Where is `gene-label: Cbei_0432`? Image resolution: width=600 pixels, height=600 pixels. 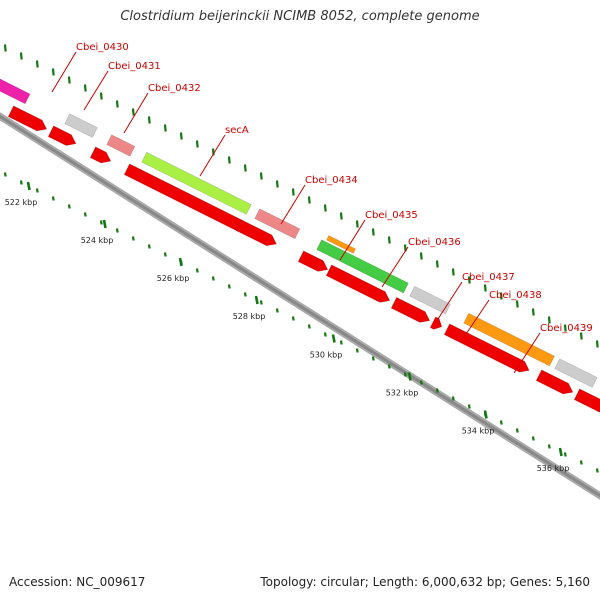
gene-label: Cbei_0432 is located at coordinates (174, 88).